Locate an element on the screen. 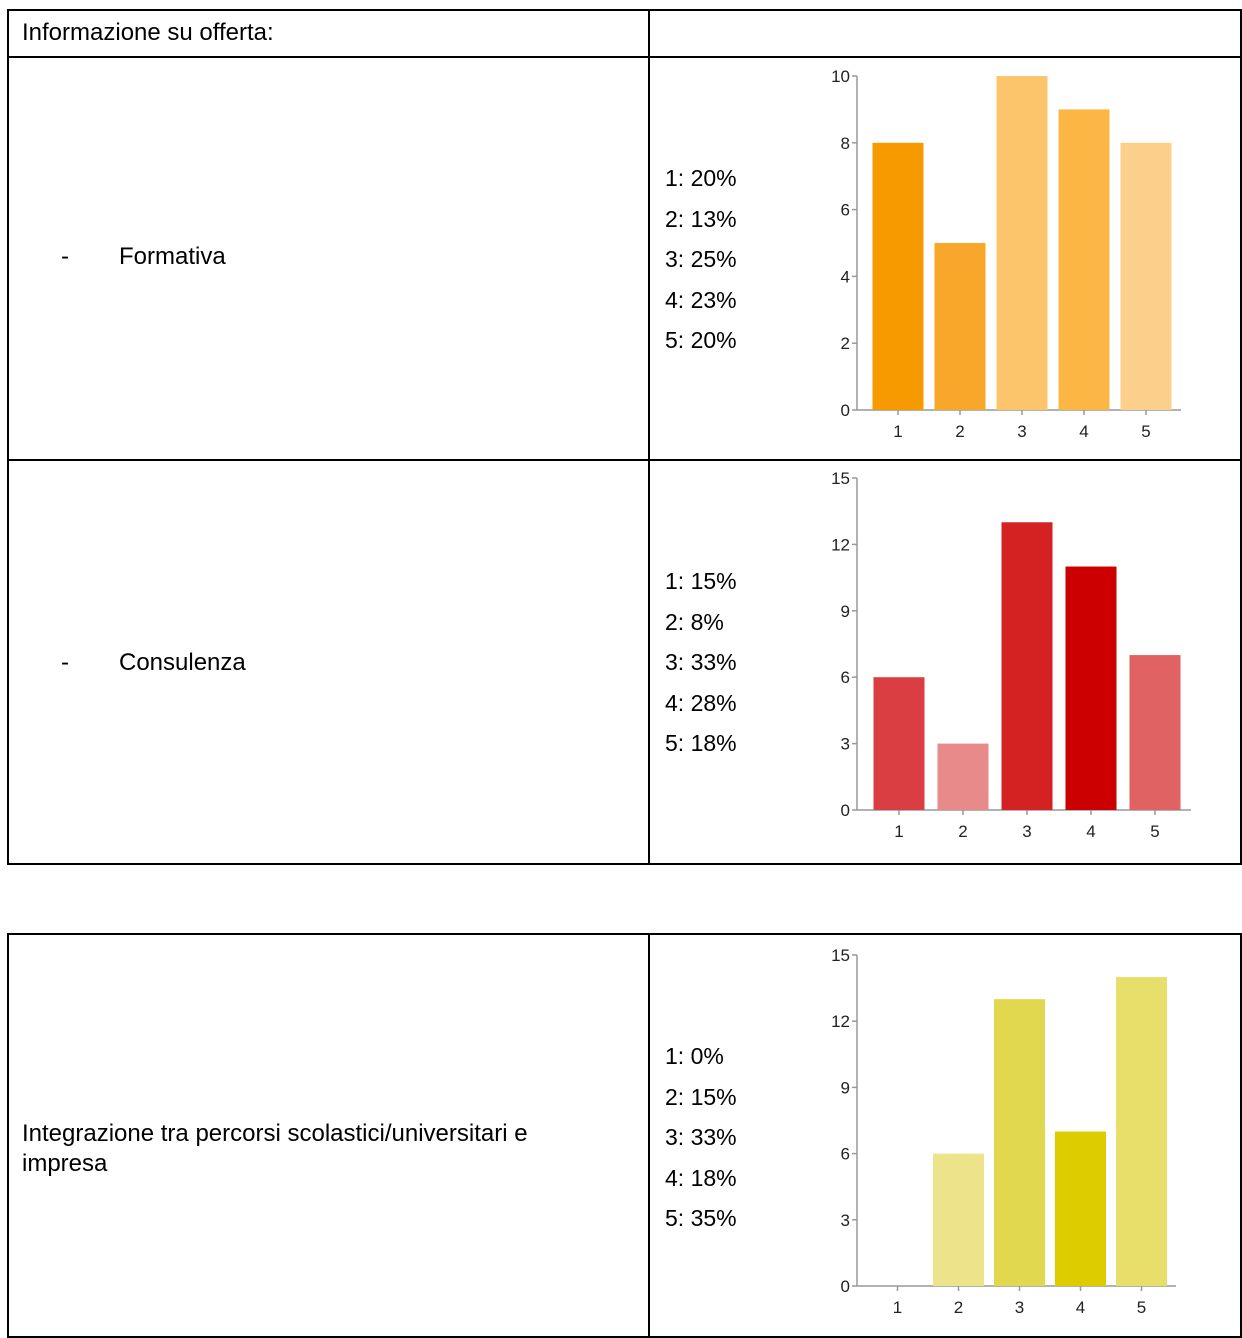 The width and height of the screenshot is (1242, 1338). percent-item: 1: 15% is located at coordinates (701, 581).